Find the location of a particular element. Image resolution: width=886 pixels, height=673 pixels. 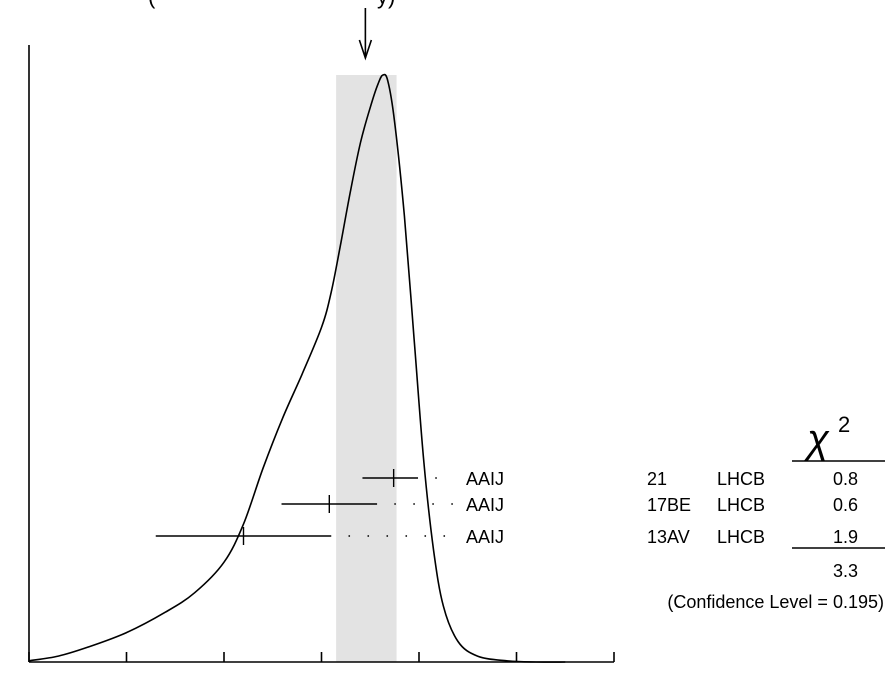

chi2-value: 1.9 is located at coordinates (845, 537).